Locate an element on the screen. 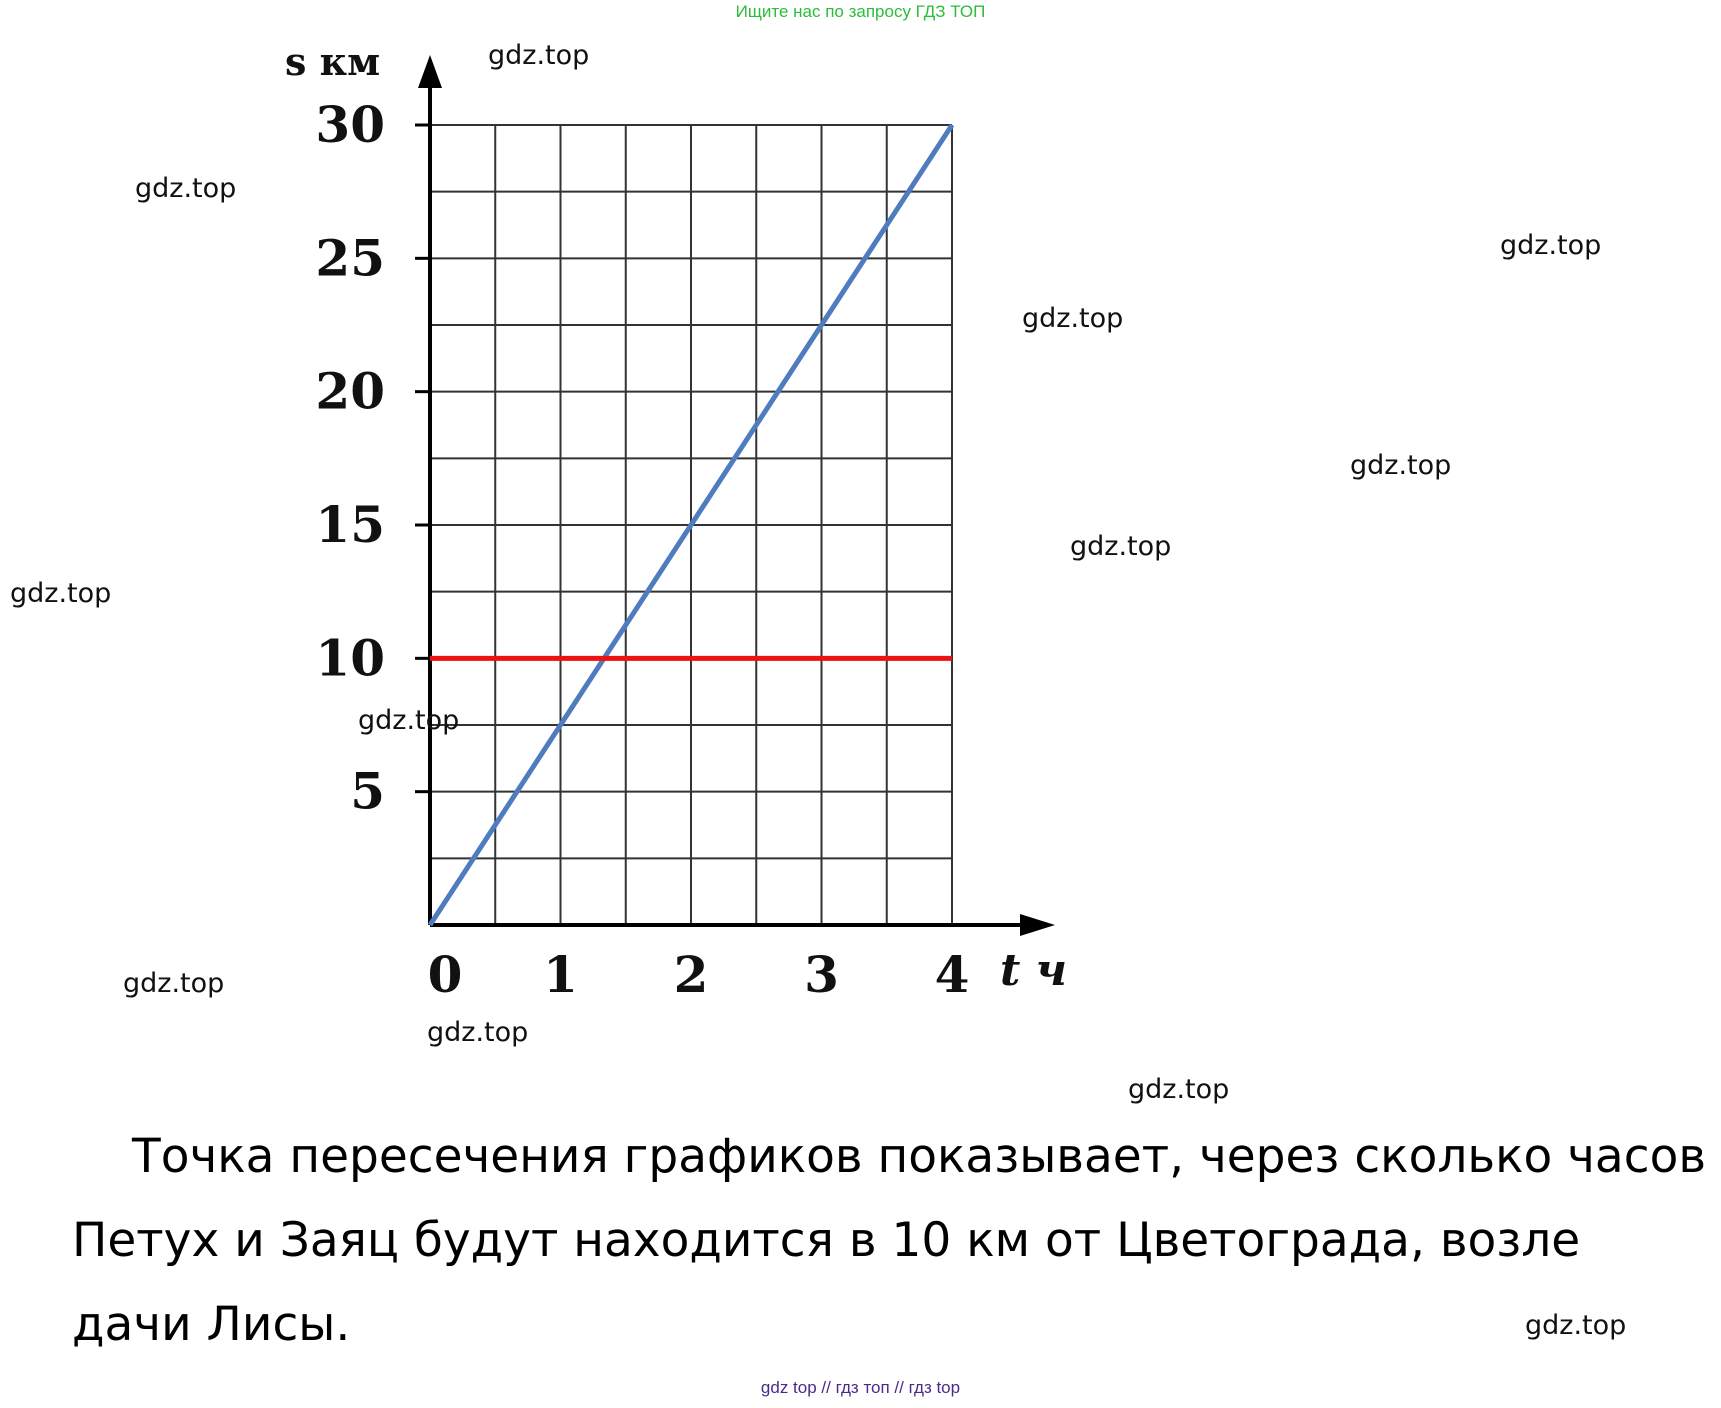 The image size is (1721, 1408). x-tick-label: 0 is located at coordinates (445, 974).